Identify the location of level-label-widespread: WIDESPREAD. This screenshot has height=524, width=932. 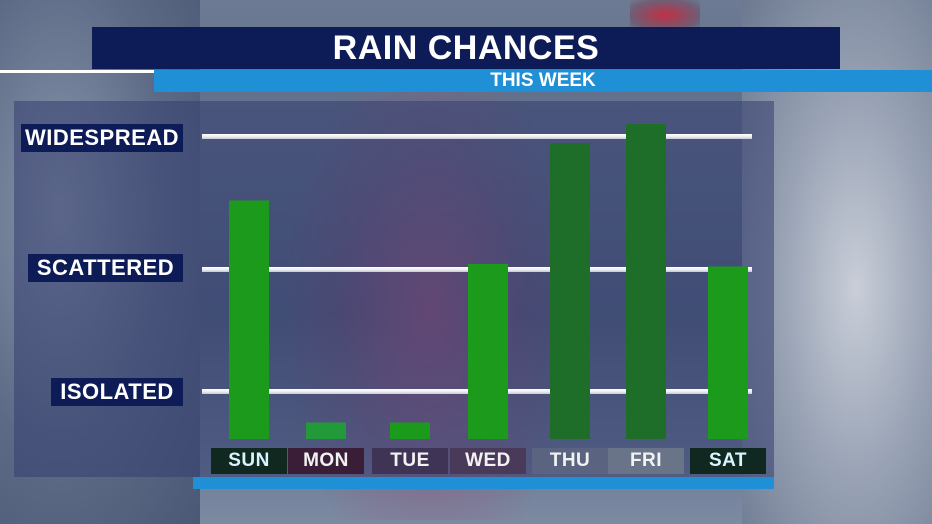
(102, 138).